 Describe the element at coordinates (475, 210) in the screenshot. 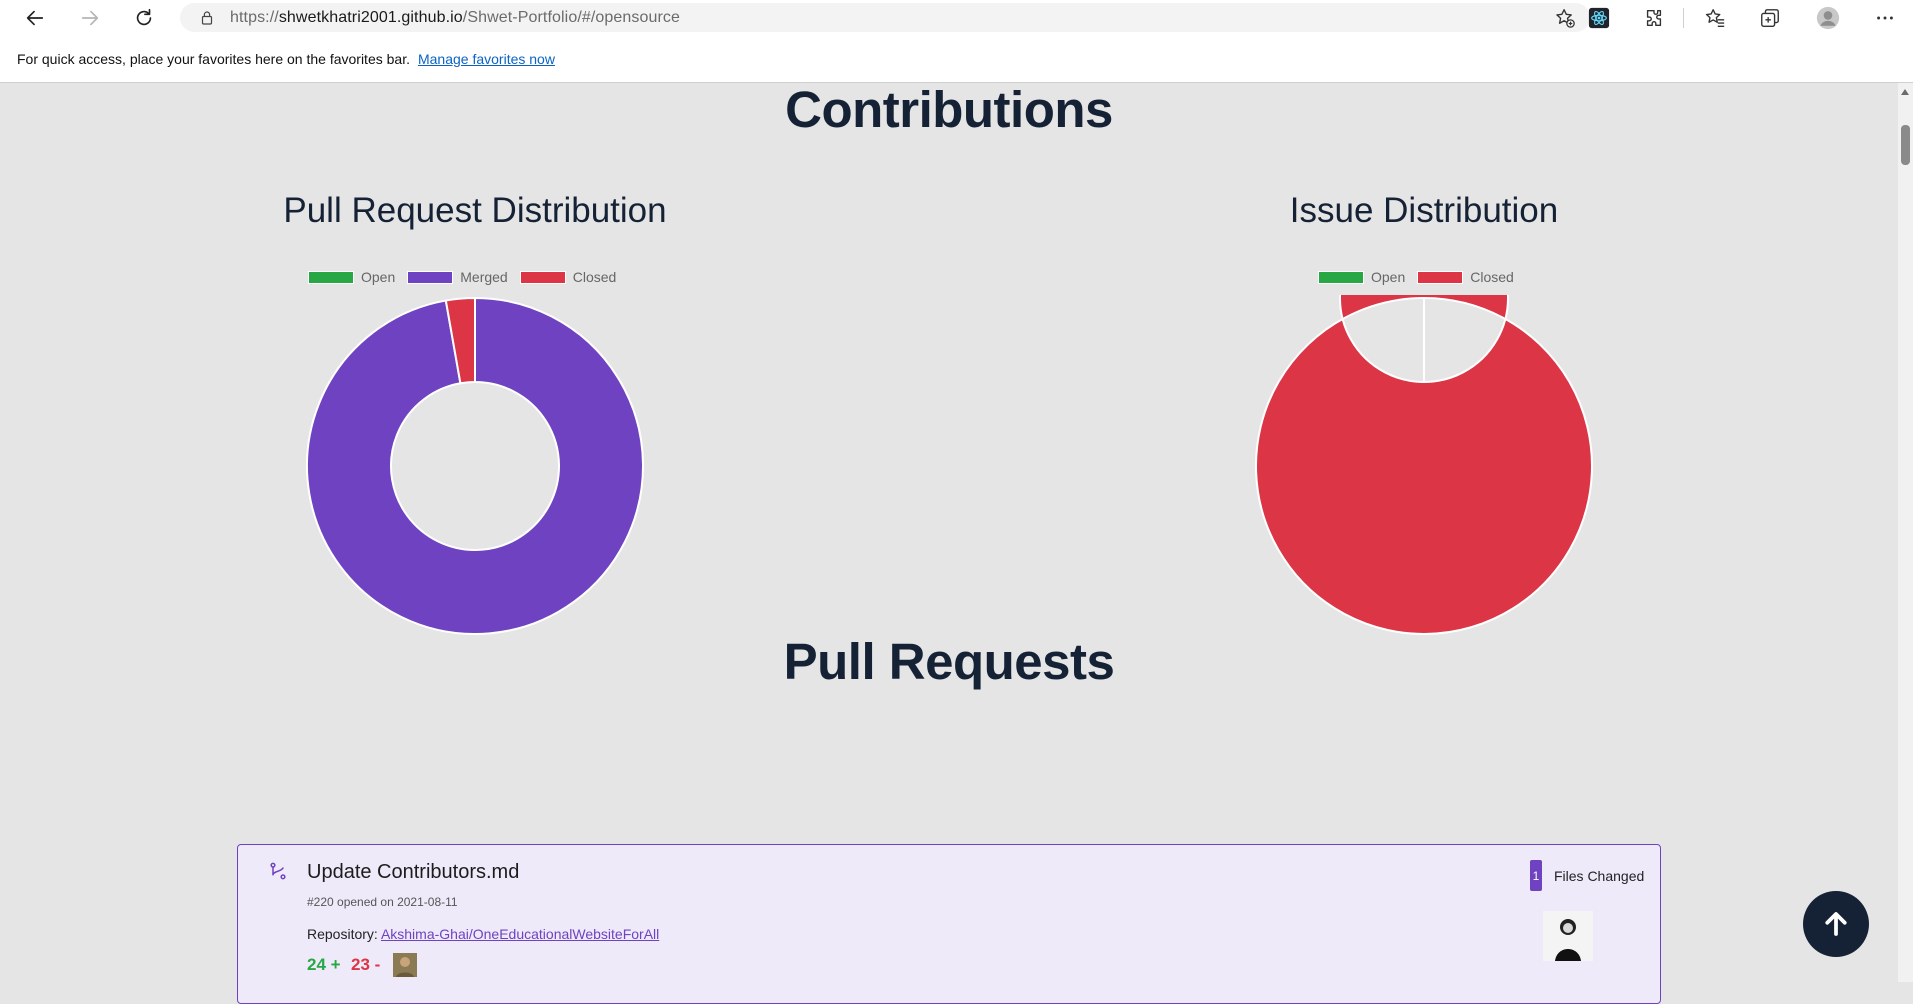

I see `pr-chart-title: Pull Request Distribution` at that location.